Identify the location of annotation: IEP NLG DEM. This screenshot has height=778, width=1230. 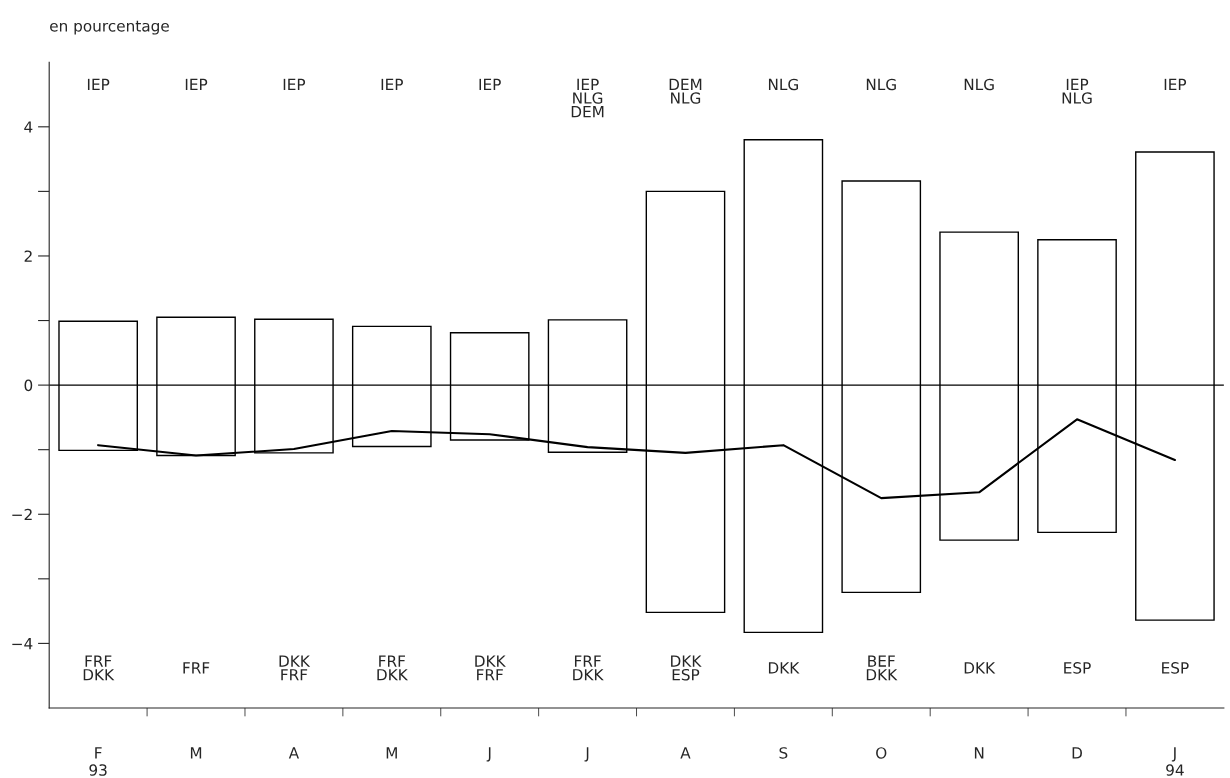
(587, 98).